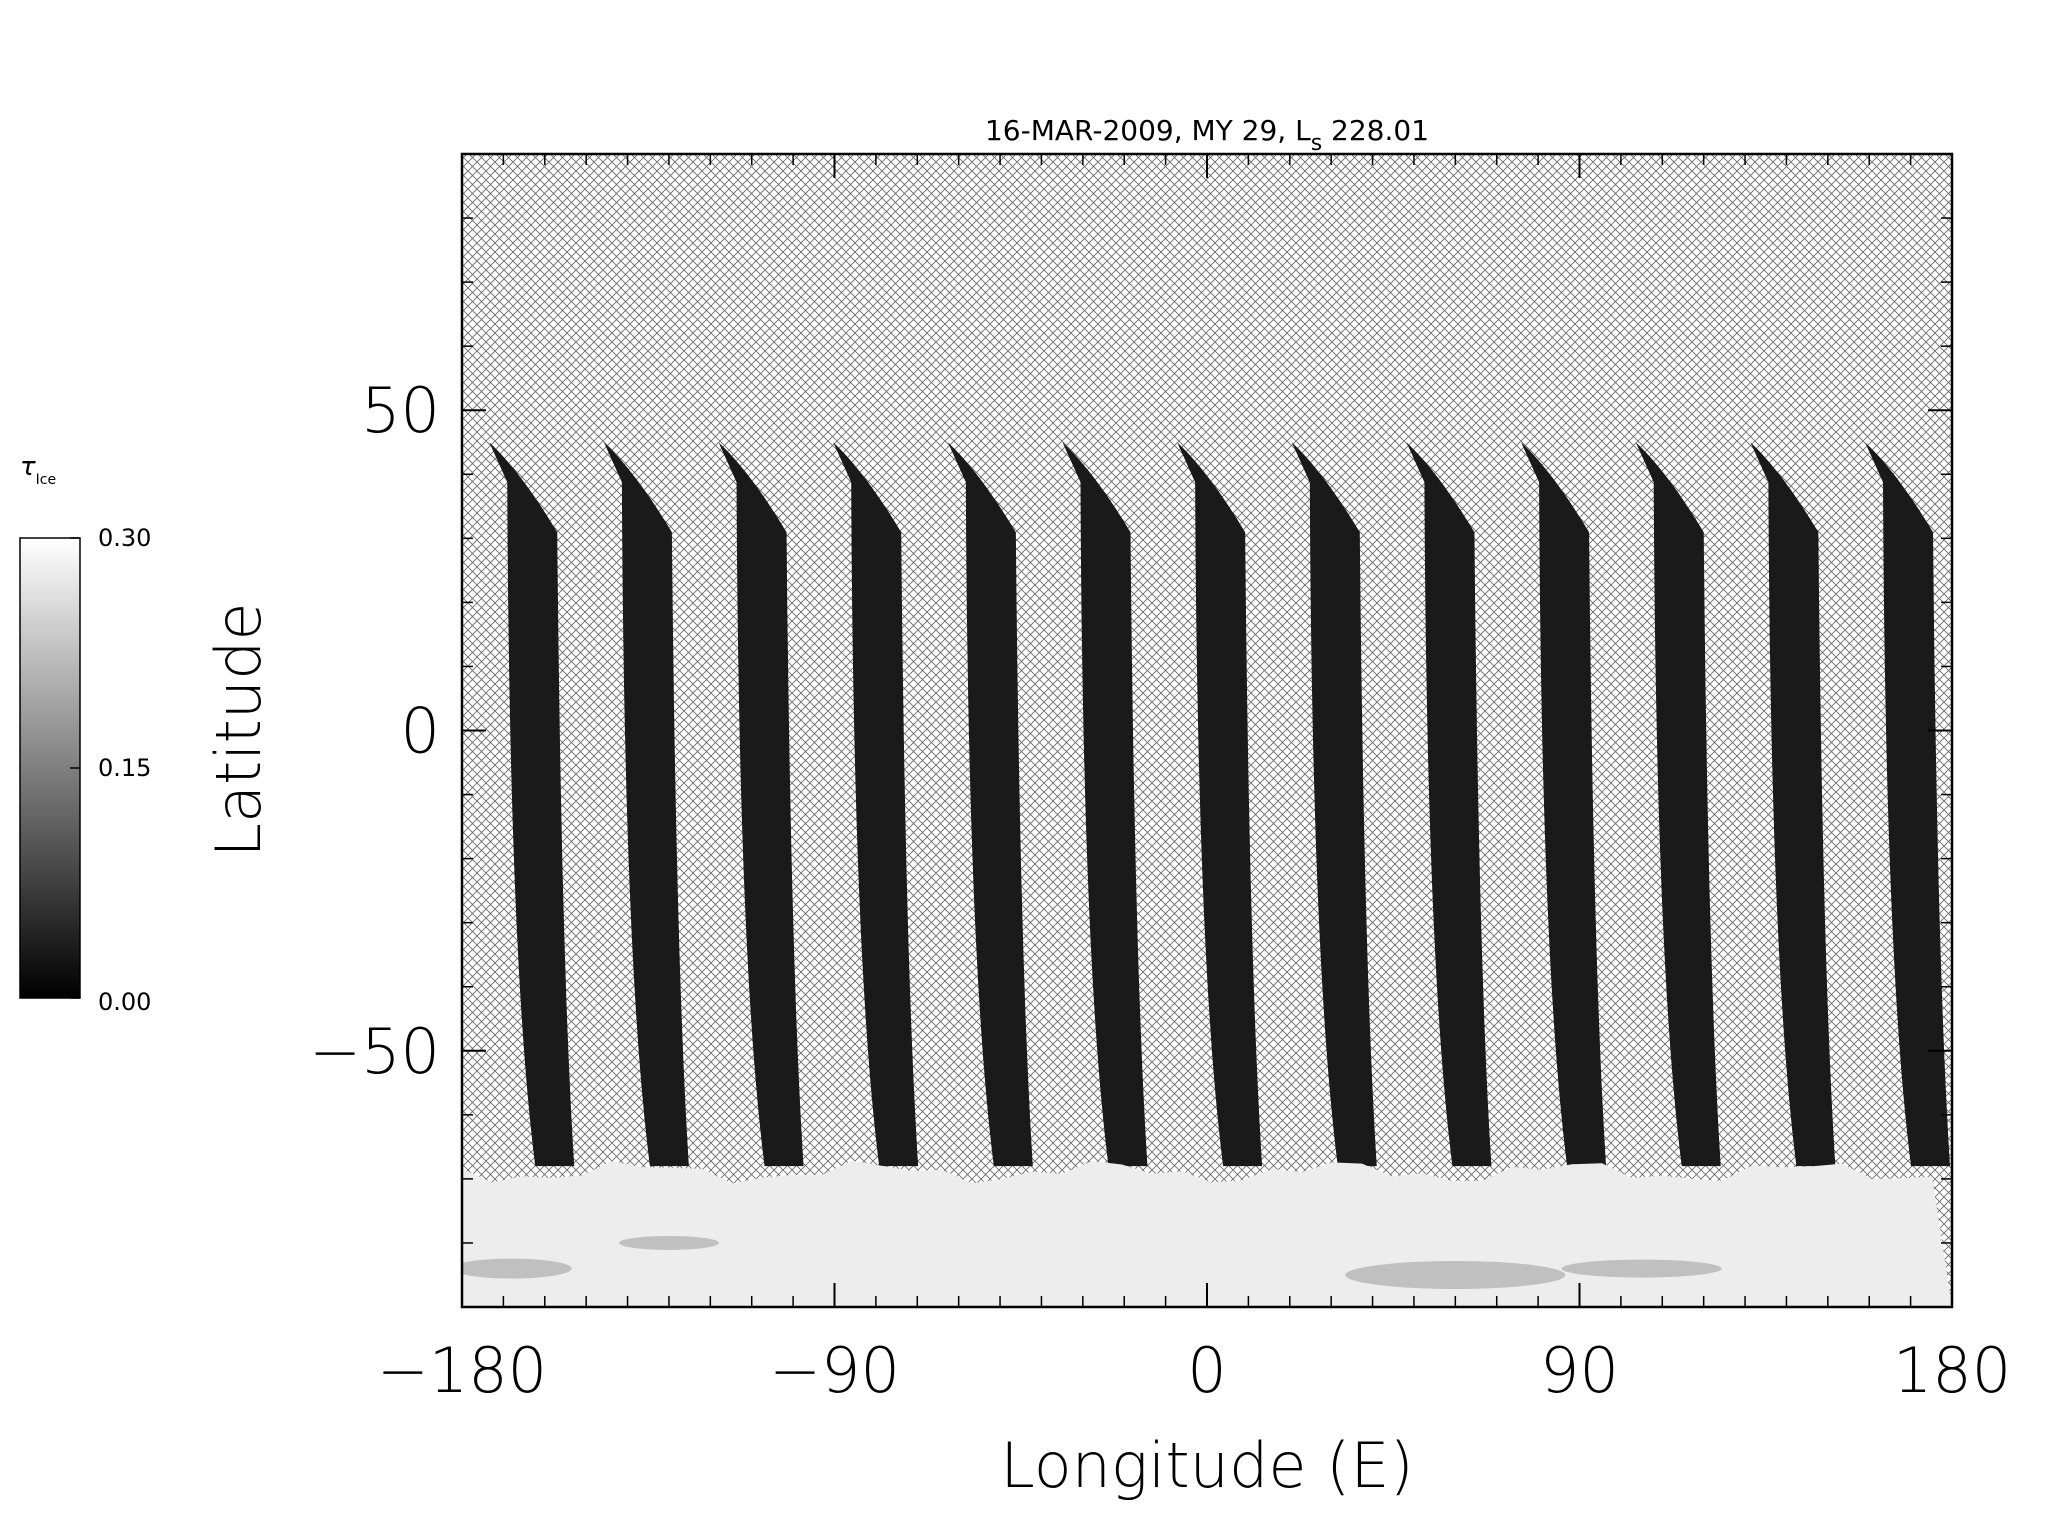  Describe the element at coordinates (1952, 1370) in the screenshot. I see `x-tick-label: 180` at that location.